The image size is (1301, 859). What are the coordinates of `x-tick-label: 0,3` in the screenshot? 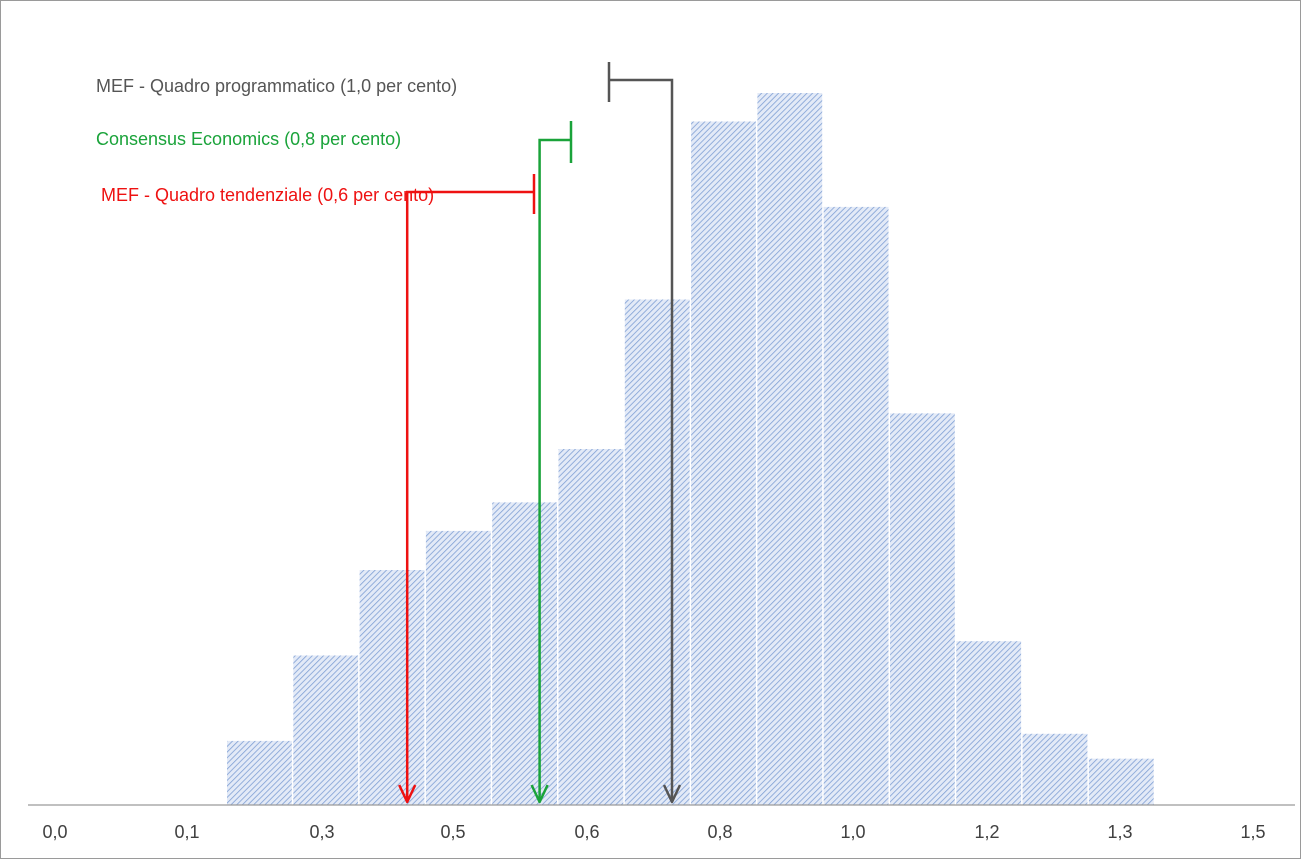 It's located at (321, 832).